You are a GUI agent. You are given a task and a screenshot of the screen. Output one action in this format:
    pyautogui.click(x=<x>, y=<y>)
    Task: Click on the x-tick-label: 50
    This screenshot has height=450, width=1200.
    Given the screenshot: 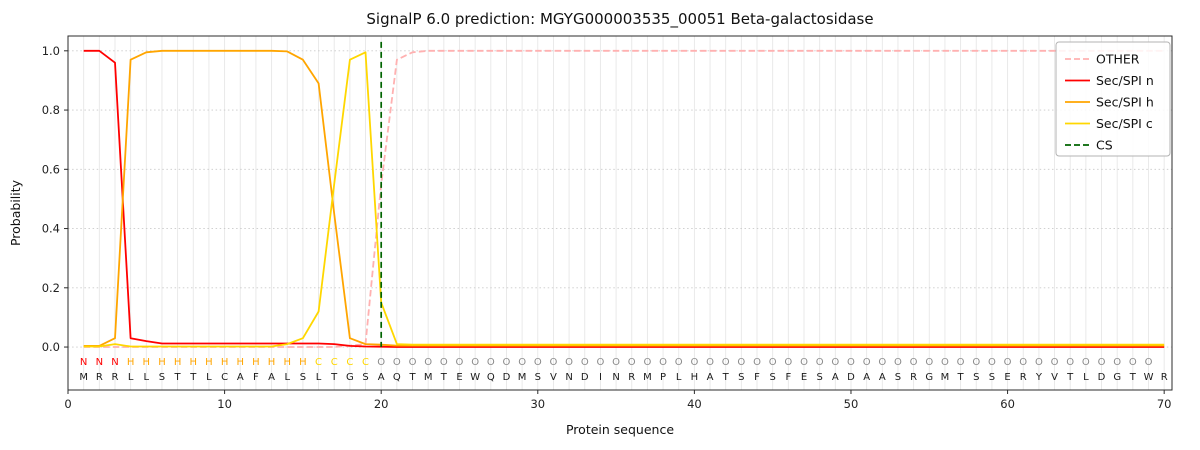 What is the action you would take?
    pyautogui.click(x=851, y=404)
    